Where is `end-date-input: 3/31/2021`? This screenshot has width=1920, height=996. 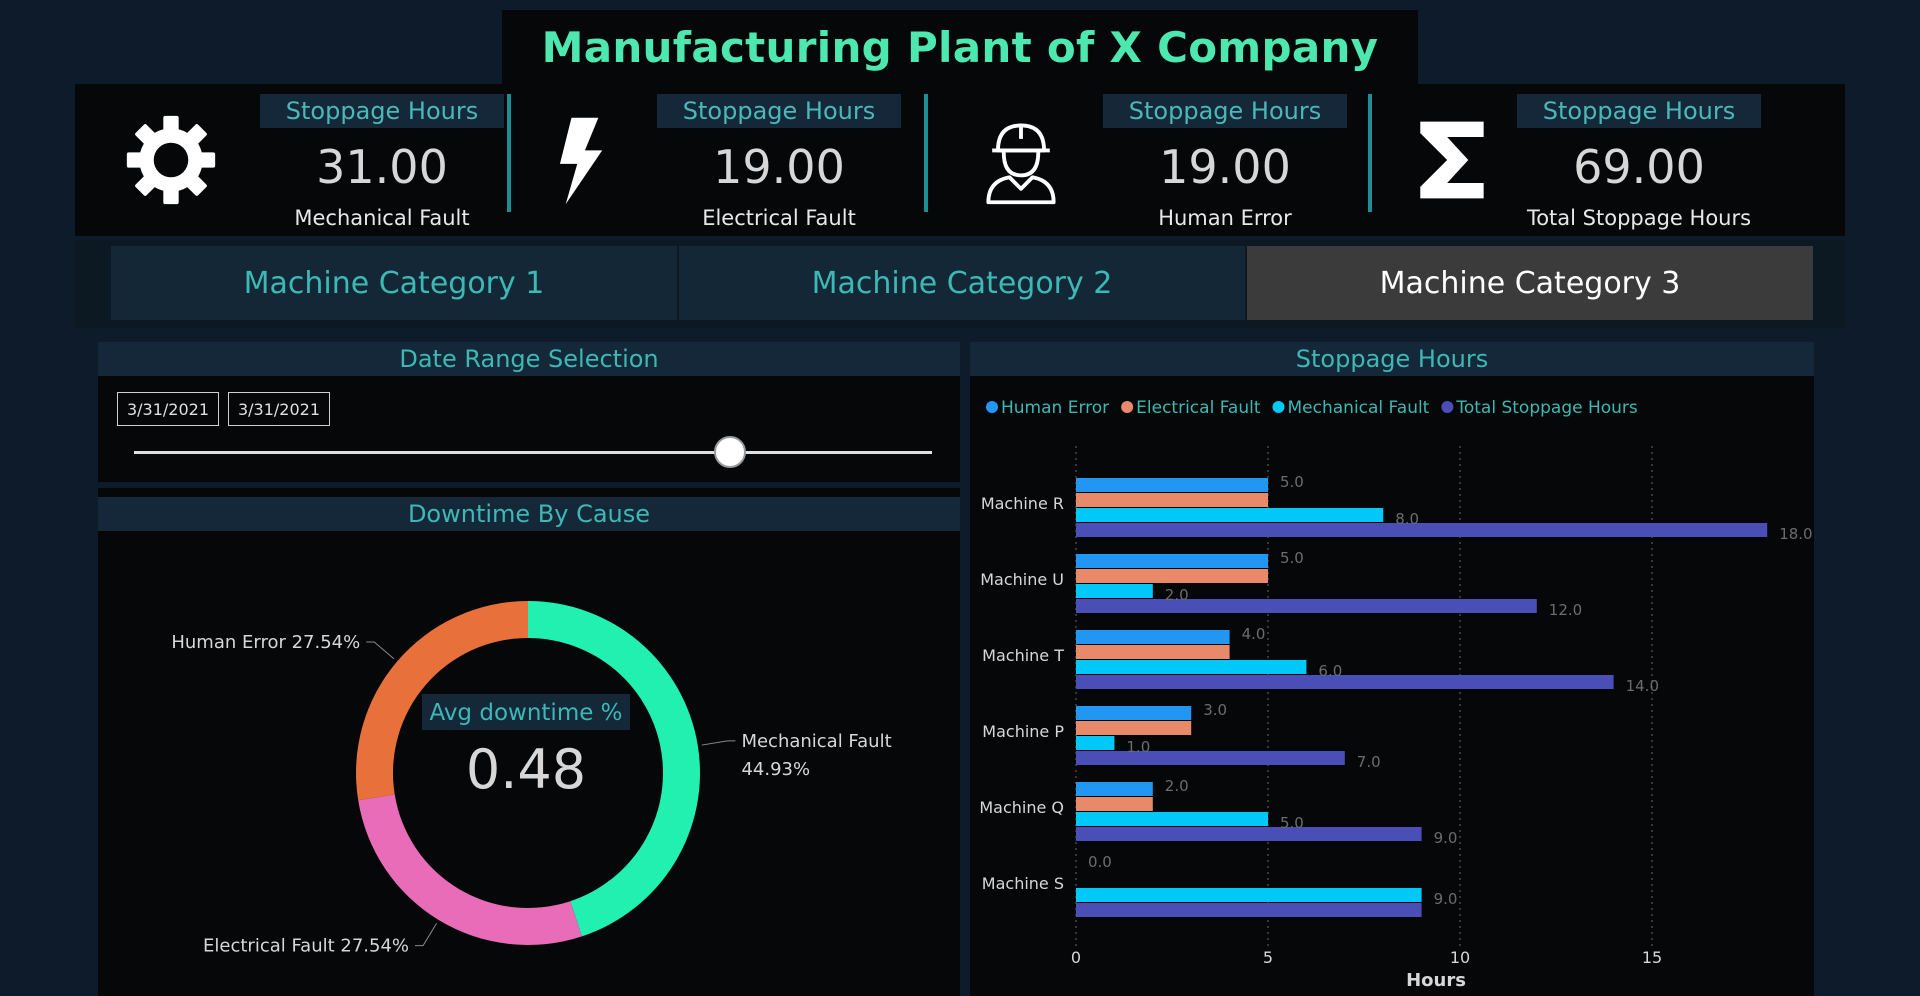
end-date-input: 3/31/2021 is located at coordinates (279, 409).